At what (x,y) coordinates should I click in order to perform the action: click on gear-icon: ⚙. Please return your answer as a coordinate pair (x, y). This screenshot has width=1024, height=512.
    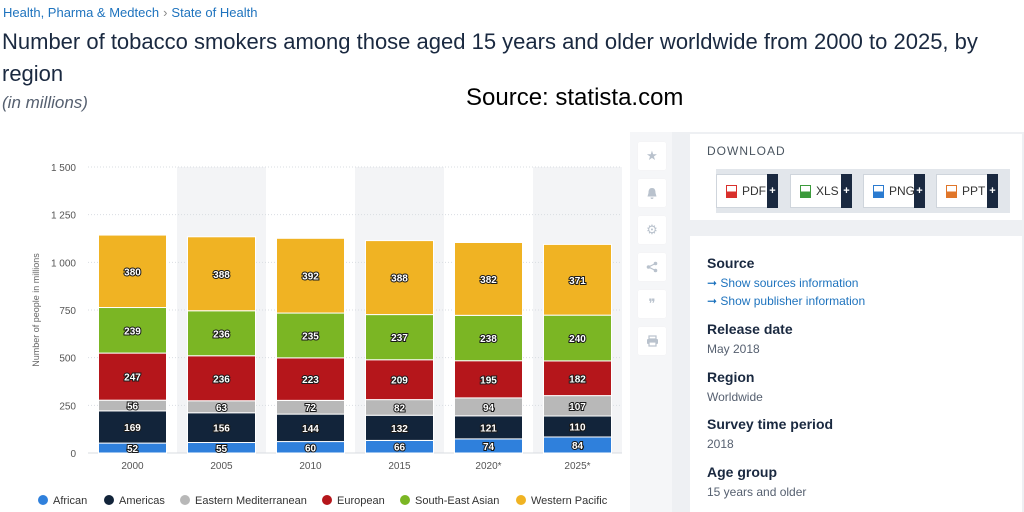
    Looking at the image, I should click on (652, 230).